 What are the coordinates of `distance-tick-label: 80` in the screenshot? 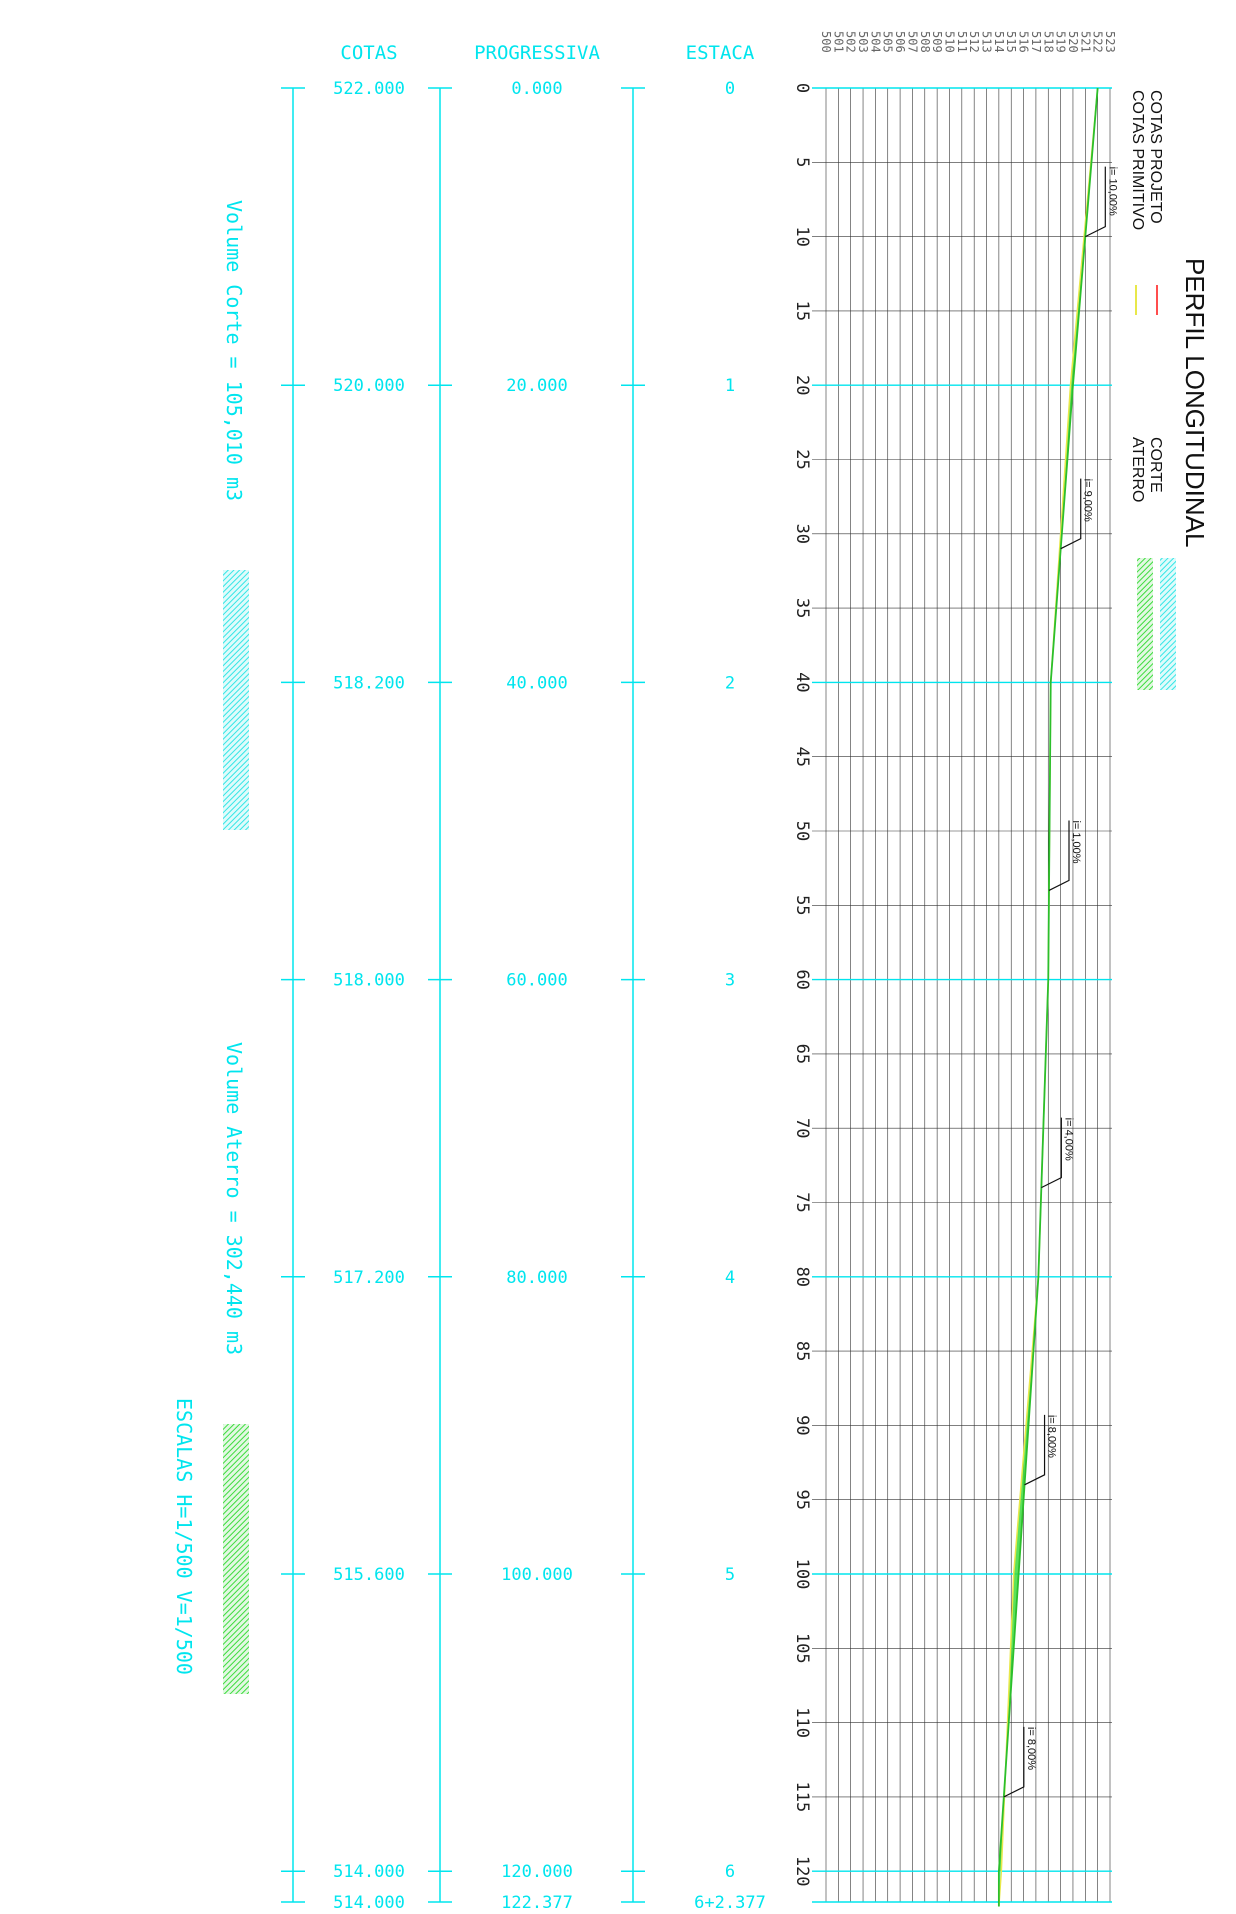 It's located at (802, 1277).